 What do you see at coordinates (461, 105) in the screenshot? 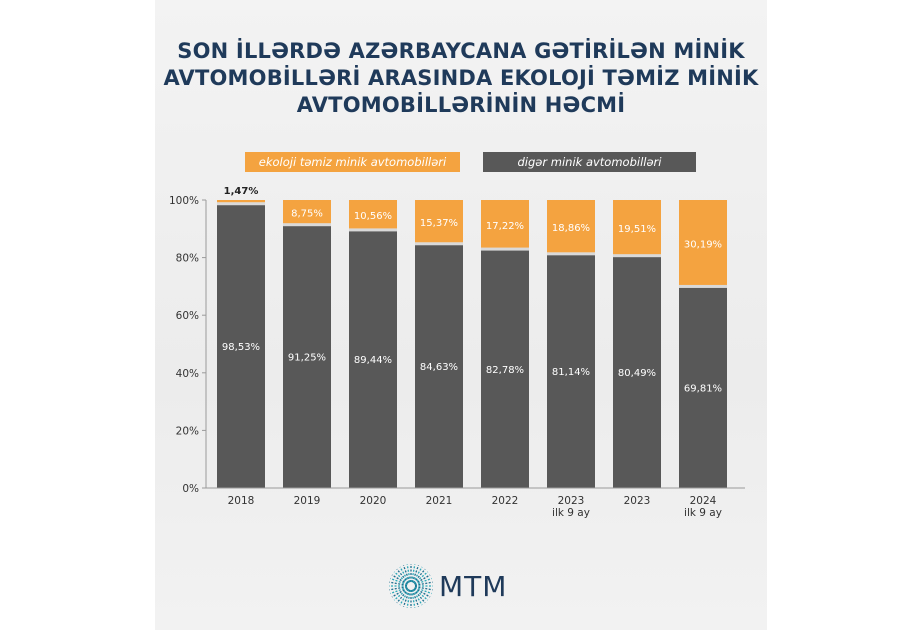
I see `title-line-3: AVTOMOBİLLƏRİNİN HƏCMİ` at bounding box center [461, 105].